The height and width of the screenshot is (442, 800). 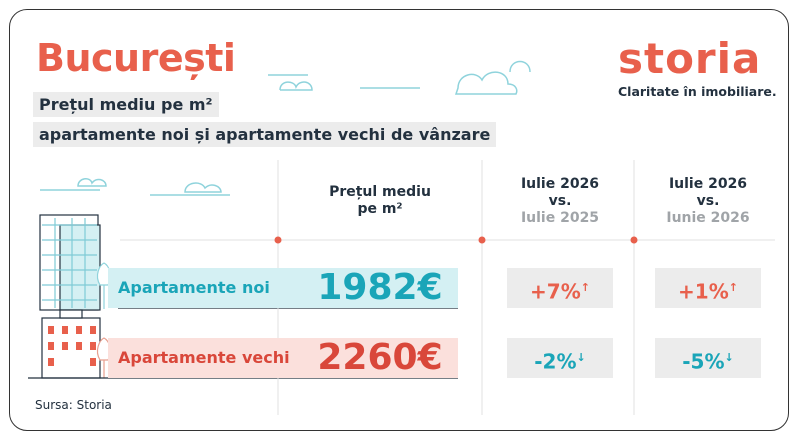 What do you see at coordinates (380, 357) in the screenshot?
I see `price: 2260€` at bounding box center [380, 357].